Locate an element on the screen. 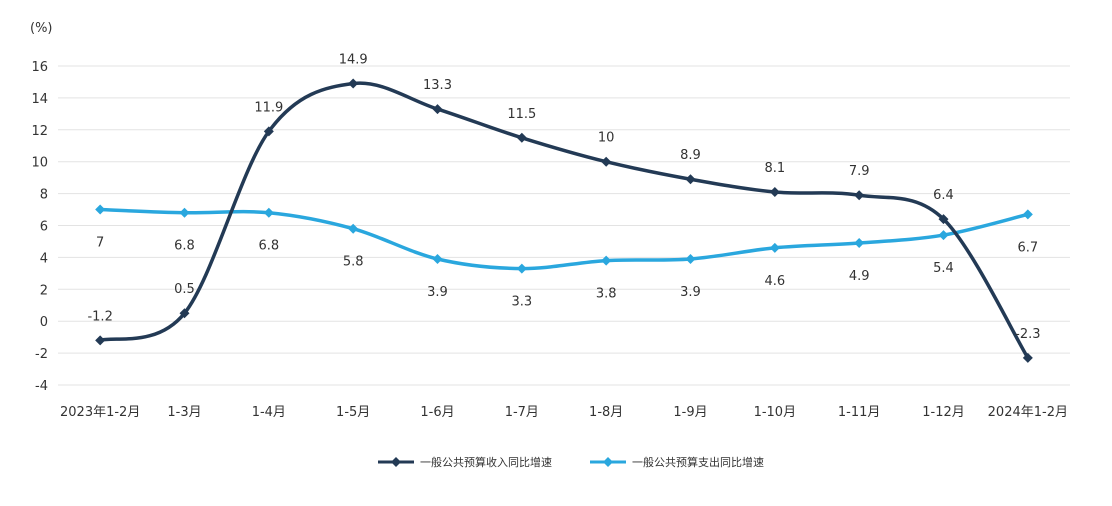 The width and height of the screenshot is (1112, 506). y-tick-label: 6 is located at coordinates (44, 227).